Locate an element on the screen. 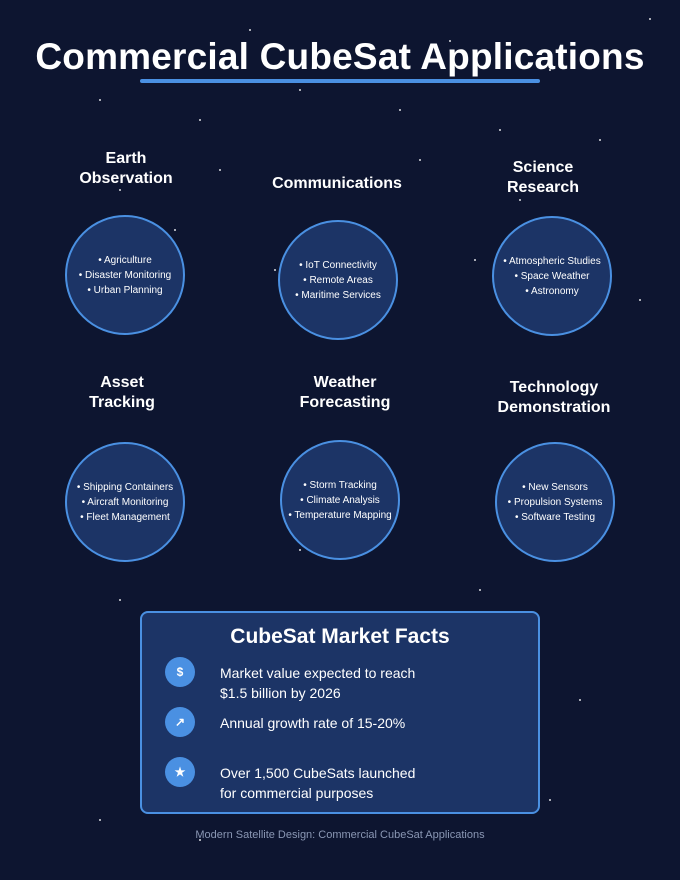 Image resolution: width=680 pixels, height=880 pixels. application-item: • Propulsion Systems is located at coordinates (555, 502).